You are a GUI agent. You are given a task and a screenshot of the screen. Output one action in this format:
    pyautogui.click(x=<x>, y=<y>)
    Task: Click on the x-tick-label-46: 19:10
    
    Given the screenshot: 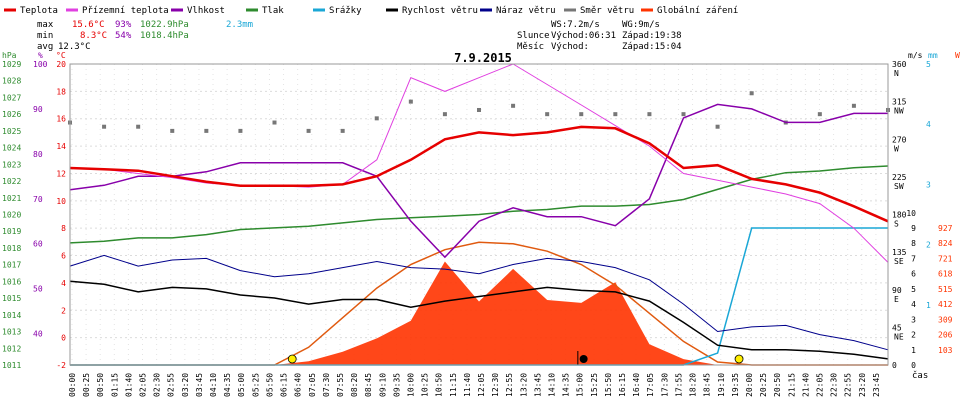 What is the action you would take?
    pyautogui.click(x=721, y=385)
    